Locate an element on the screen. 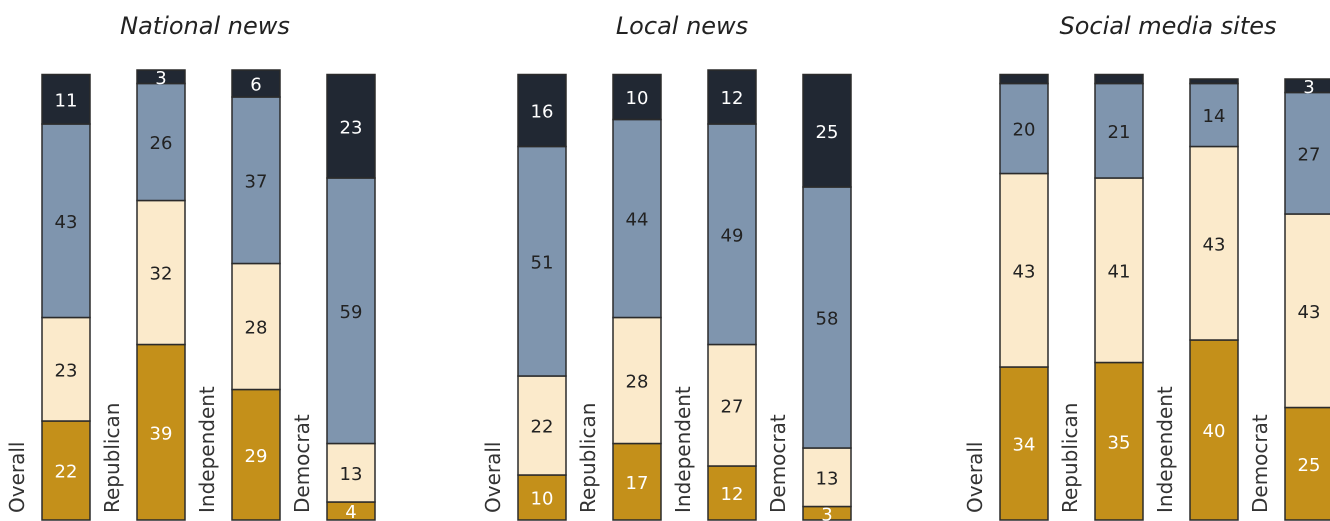  data-label-republican-s1: 41 is located at coordinates (1119, 271).